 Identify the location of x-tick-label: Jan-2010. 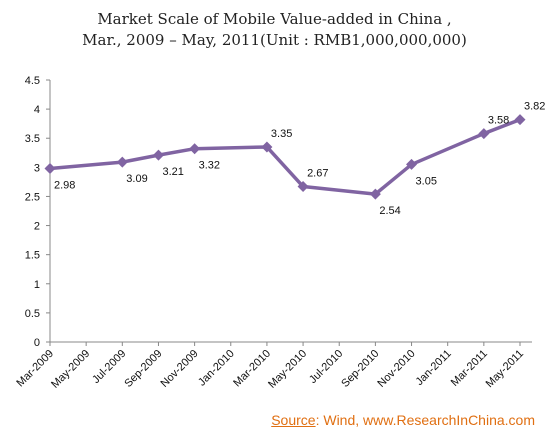
(216, 368).